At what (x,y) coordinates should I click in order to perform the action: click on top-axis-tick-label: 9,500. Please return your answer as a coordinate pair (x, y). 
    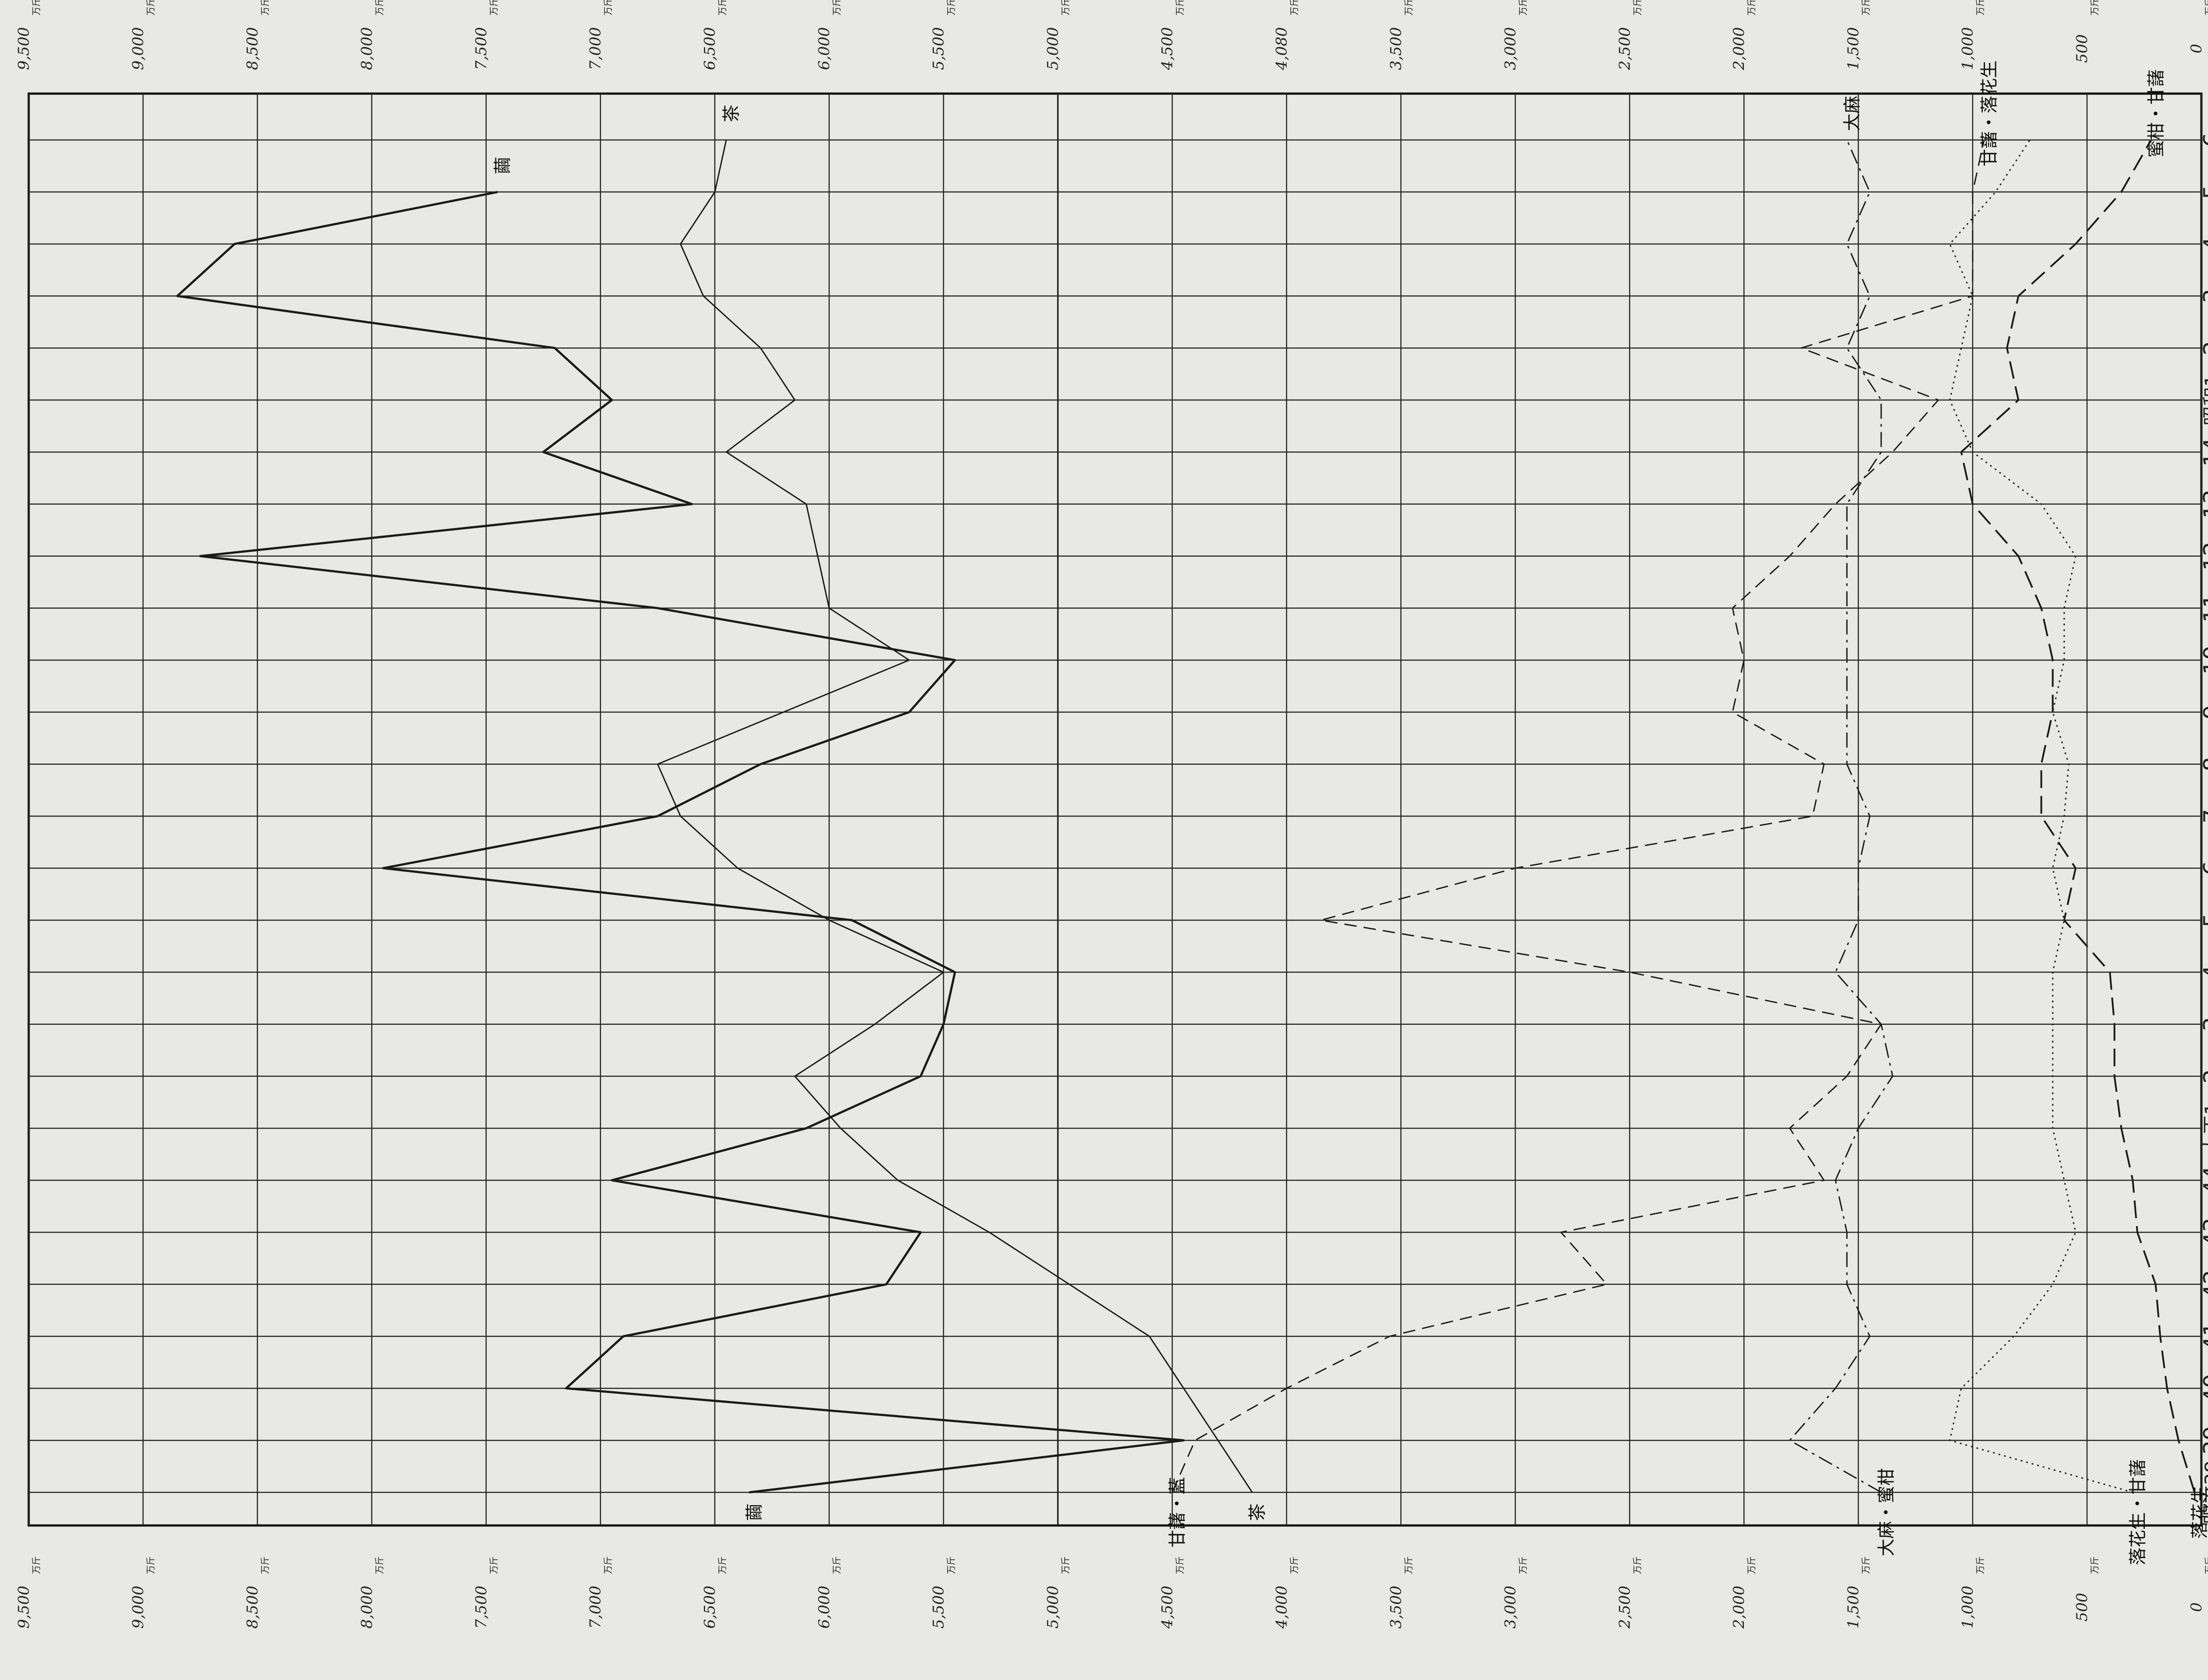
    Looking at the image, I should click on (24, 49).